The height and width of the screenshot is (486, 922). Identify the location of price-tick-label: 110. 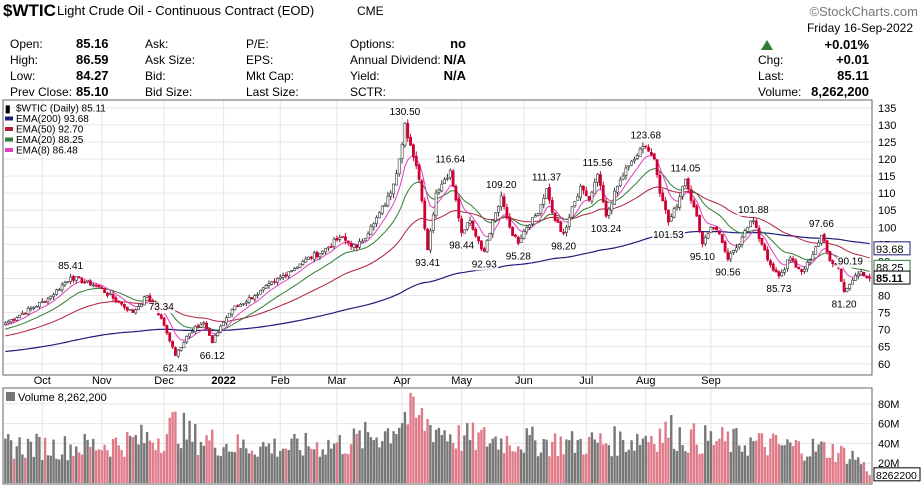
(887, 194).